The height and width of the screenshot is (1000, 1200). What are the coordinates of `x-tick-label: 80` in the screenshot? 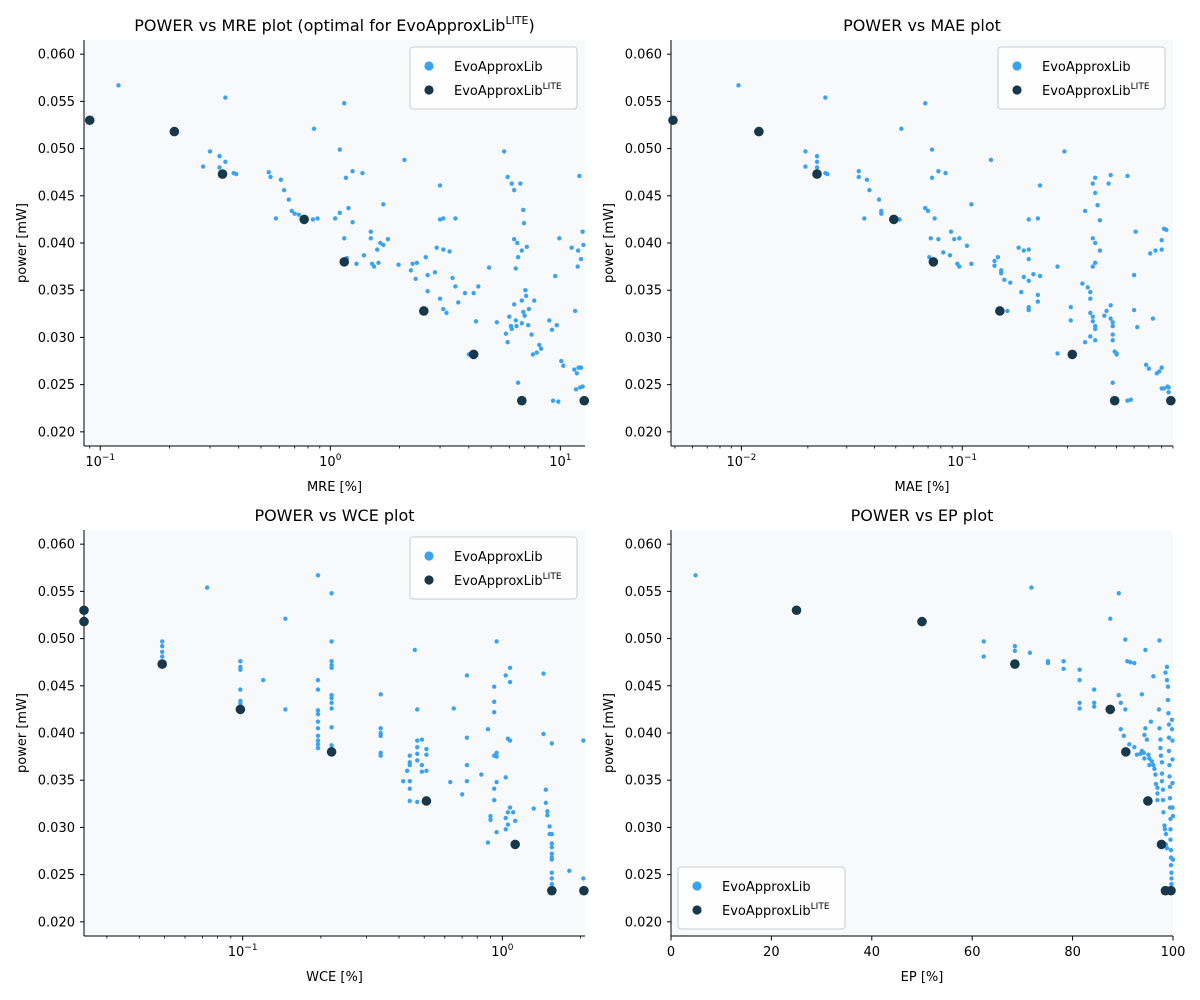 It's located at (1072, 952).